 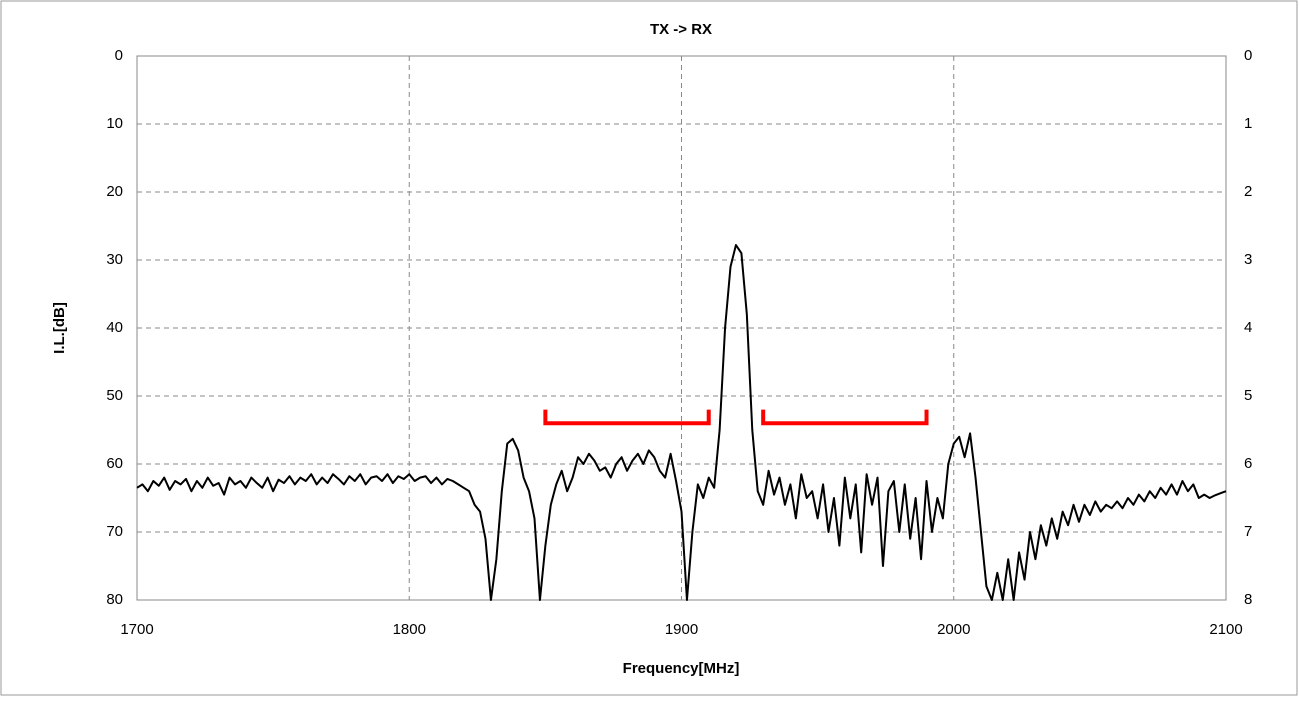 I want to click on y2-tick-label: 6, so click(x=1248, y=463).